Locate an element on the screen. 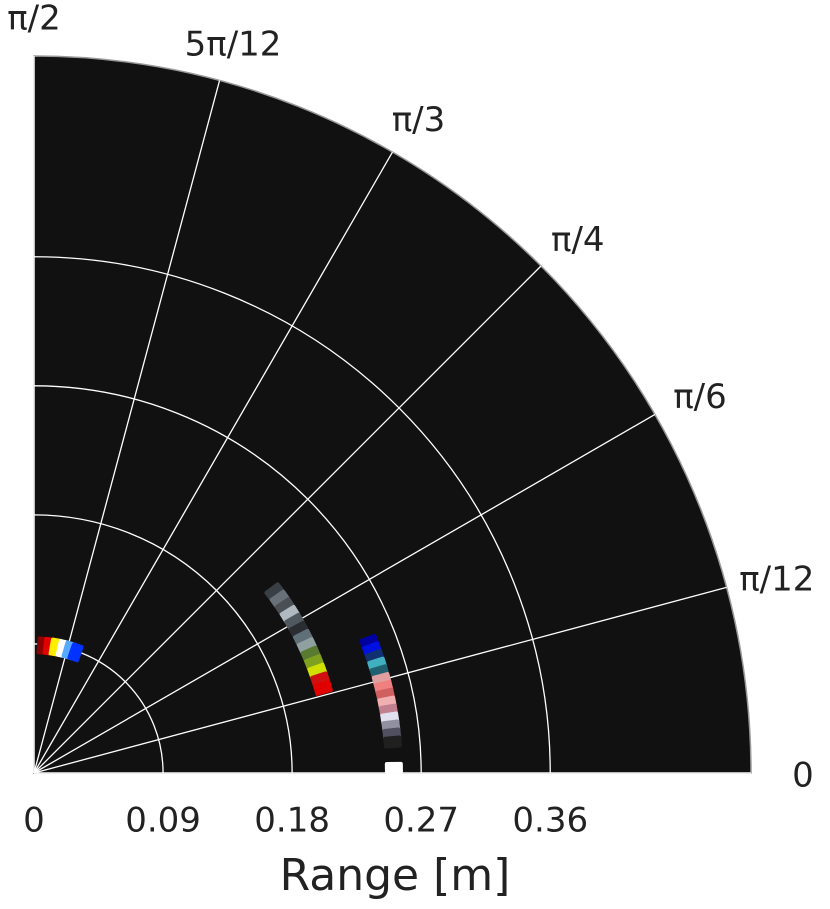 The height and width of the screenshot is (909, 830). r-tick-label: 0.09 is located at coordinates (163, 821).